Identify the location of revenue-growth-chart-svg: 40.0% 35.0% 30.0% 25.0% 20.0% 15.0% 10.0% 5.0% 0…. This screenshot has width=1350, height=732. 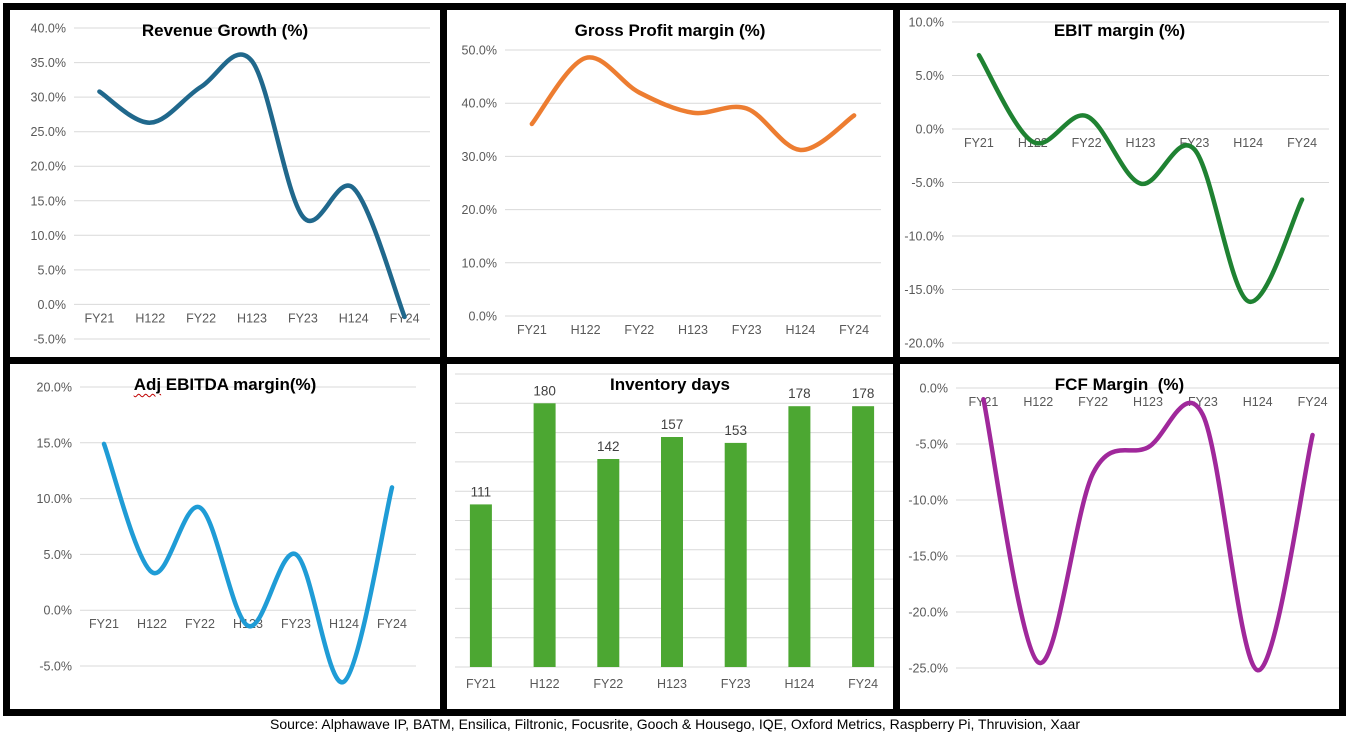
(230, 184).